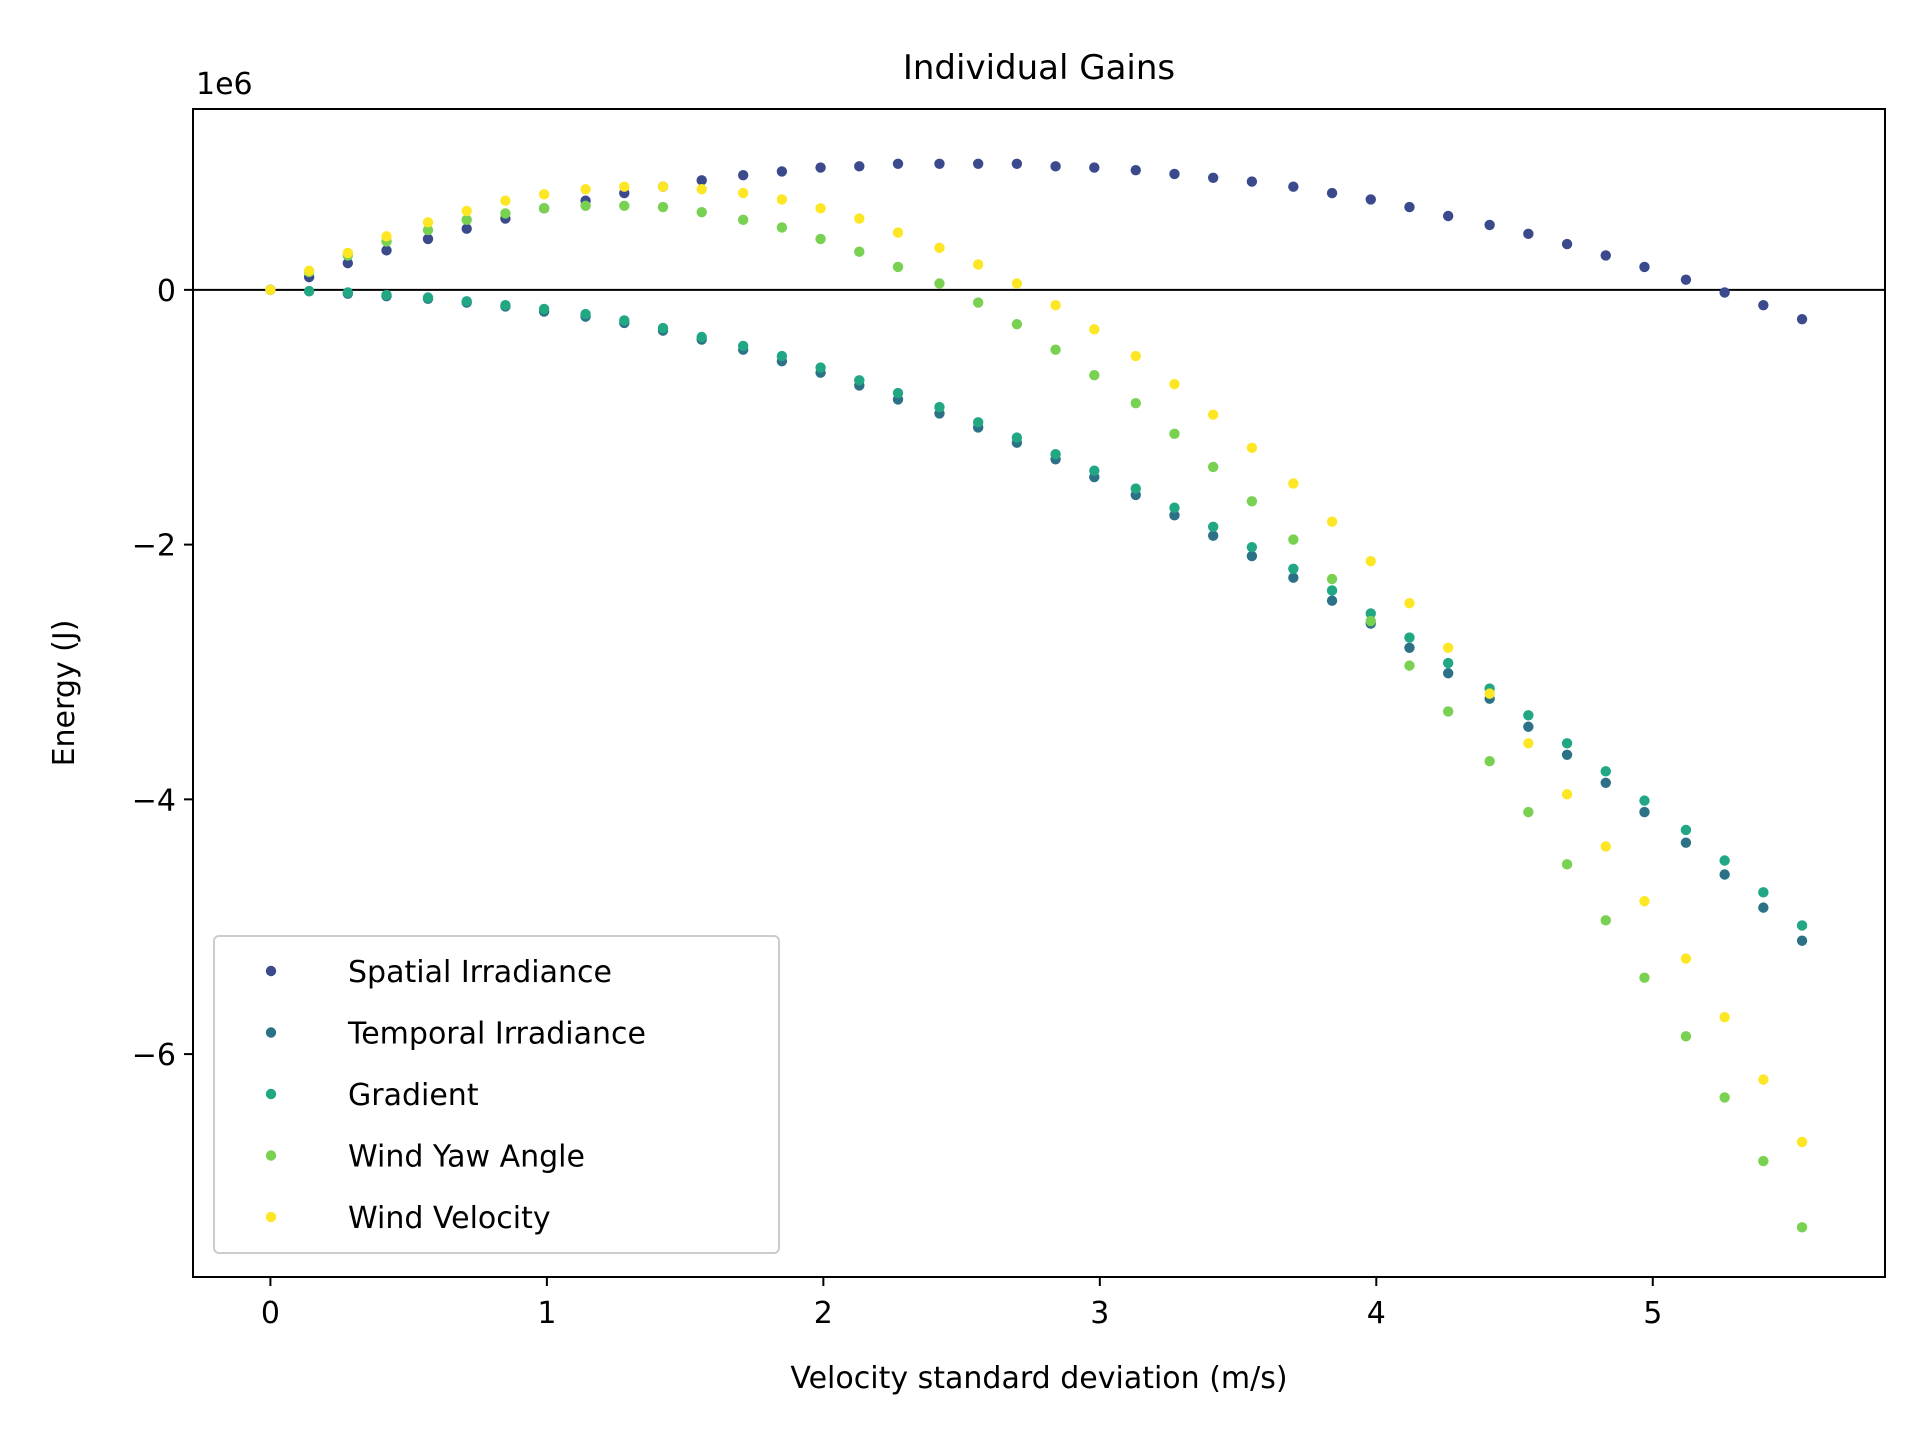  I want to click on legend-label: Wind Yaw Angle, so click(466, 1157).